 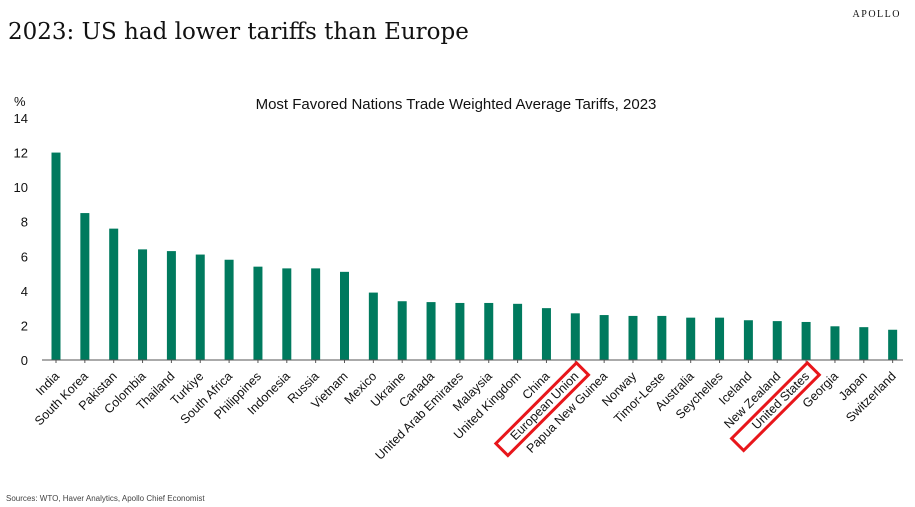 What do you see at coordinates (238, 32) in the screenshot?
I see `page-title: 2023: US had lower tariffs than Europe` at bounding box center [238, 32].